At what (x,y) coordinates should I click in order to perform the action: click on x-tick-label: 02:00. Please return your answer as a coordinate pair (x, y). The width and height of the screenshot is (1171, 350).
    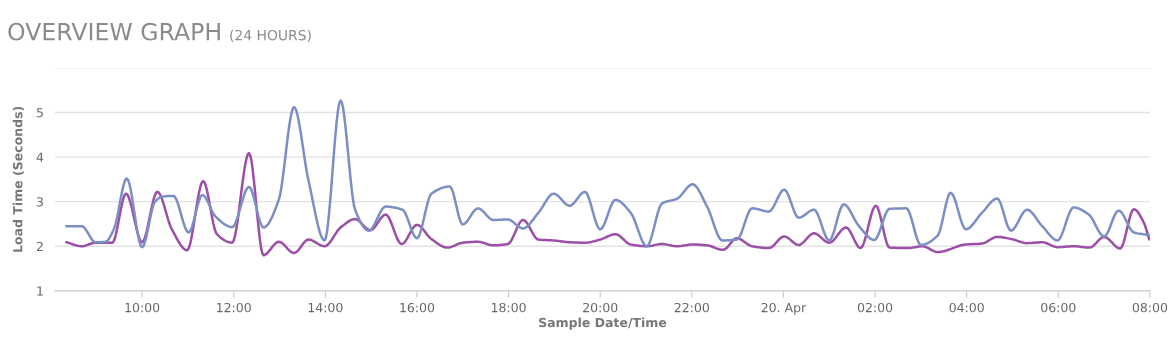
    Looking at the image, I should click on (875, 307).